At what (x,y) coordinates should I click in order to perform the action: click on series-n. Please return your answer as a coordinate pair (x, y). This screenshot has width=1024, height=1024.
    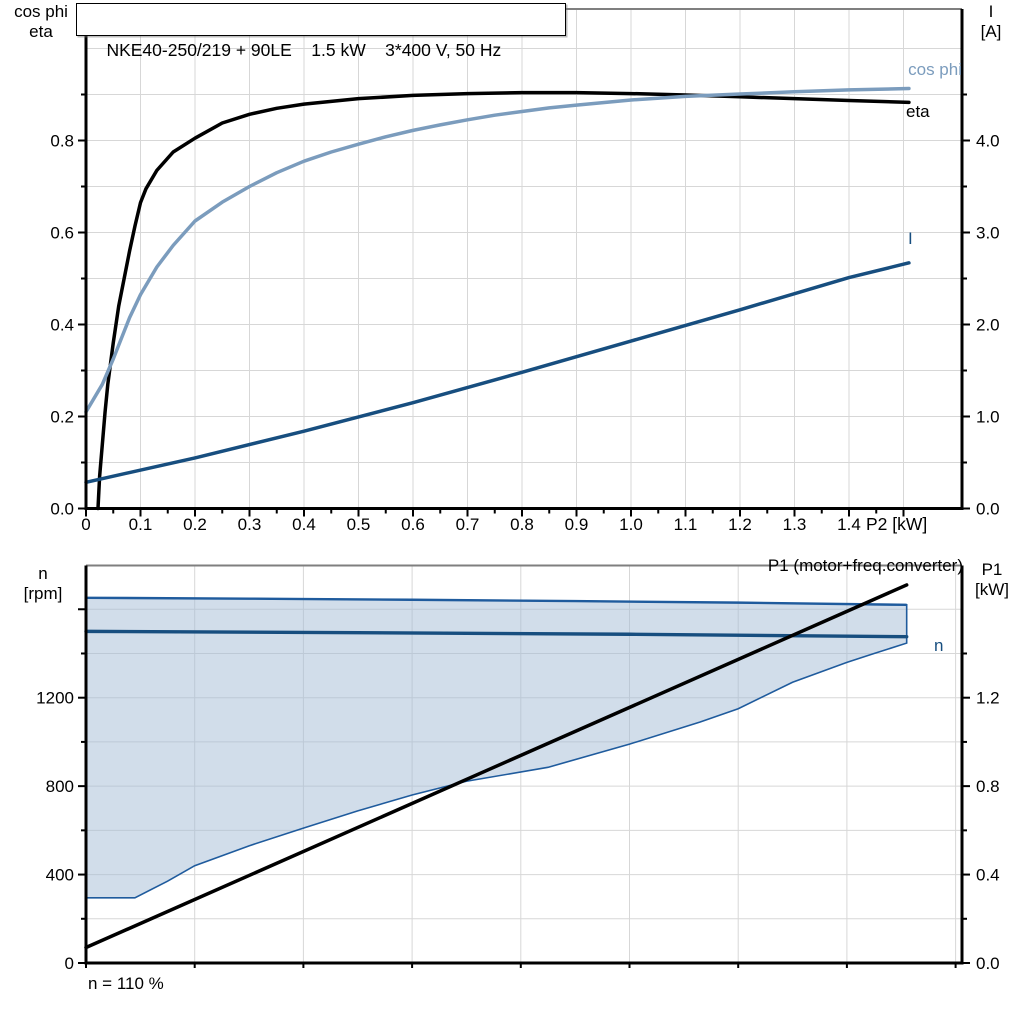
    Looking at the image, I should click on (496, 634).